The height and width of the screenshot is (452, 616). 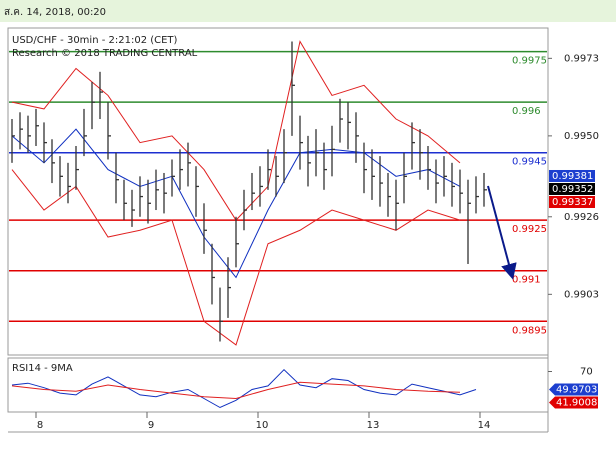 I want to click on rsi-ma-line, so click(x=236, y=390).